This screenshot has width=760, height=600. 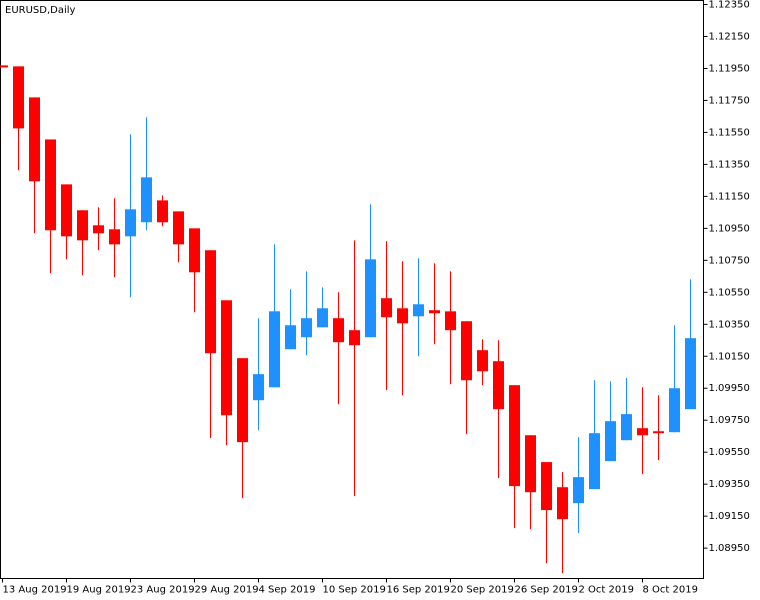 I want to click on y-tick-label: 1.10550, so click(x=729, y=292).